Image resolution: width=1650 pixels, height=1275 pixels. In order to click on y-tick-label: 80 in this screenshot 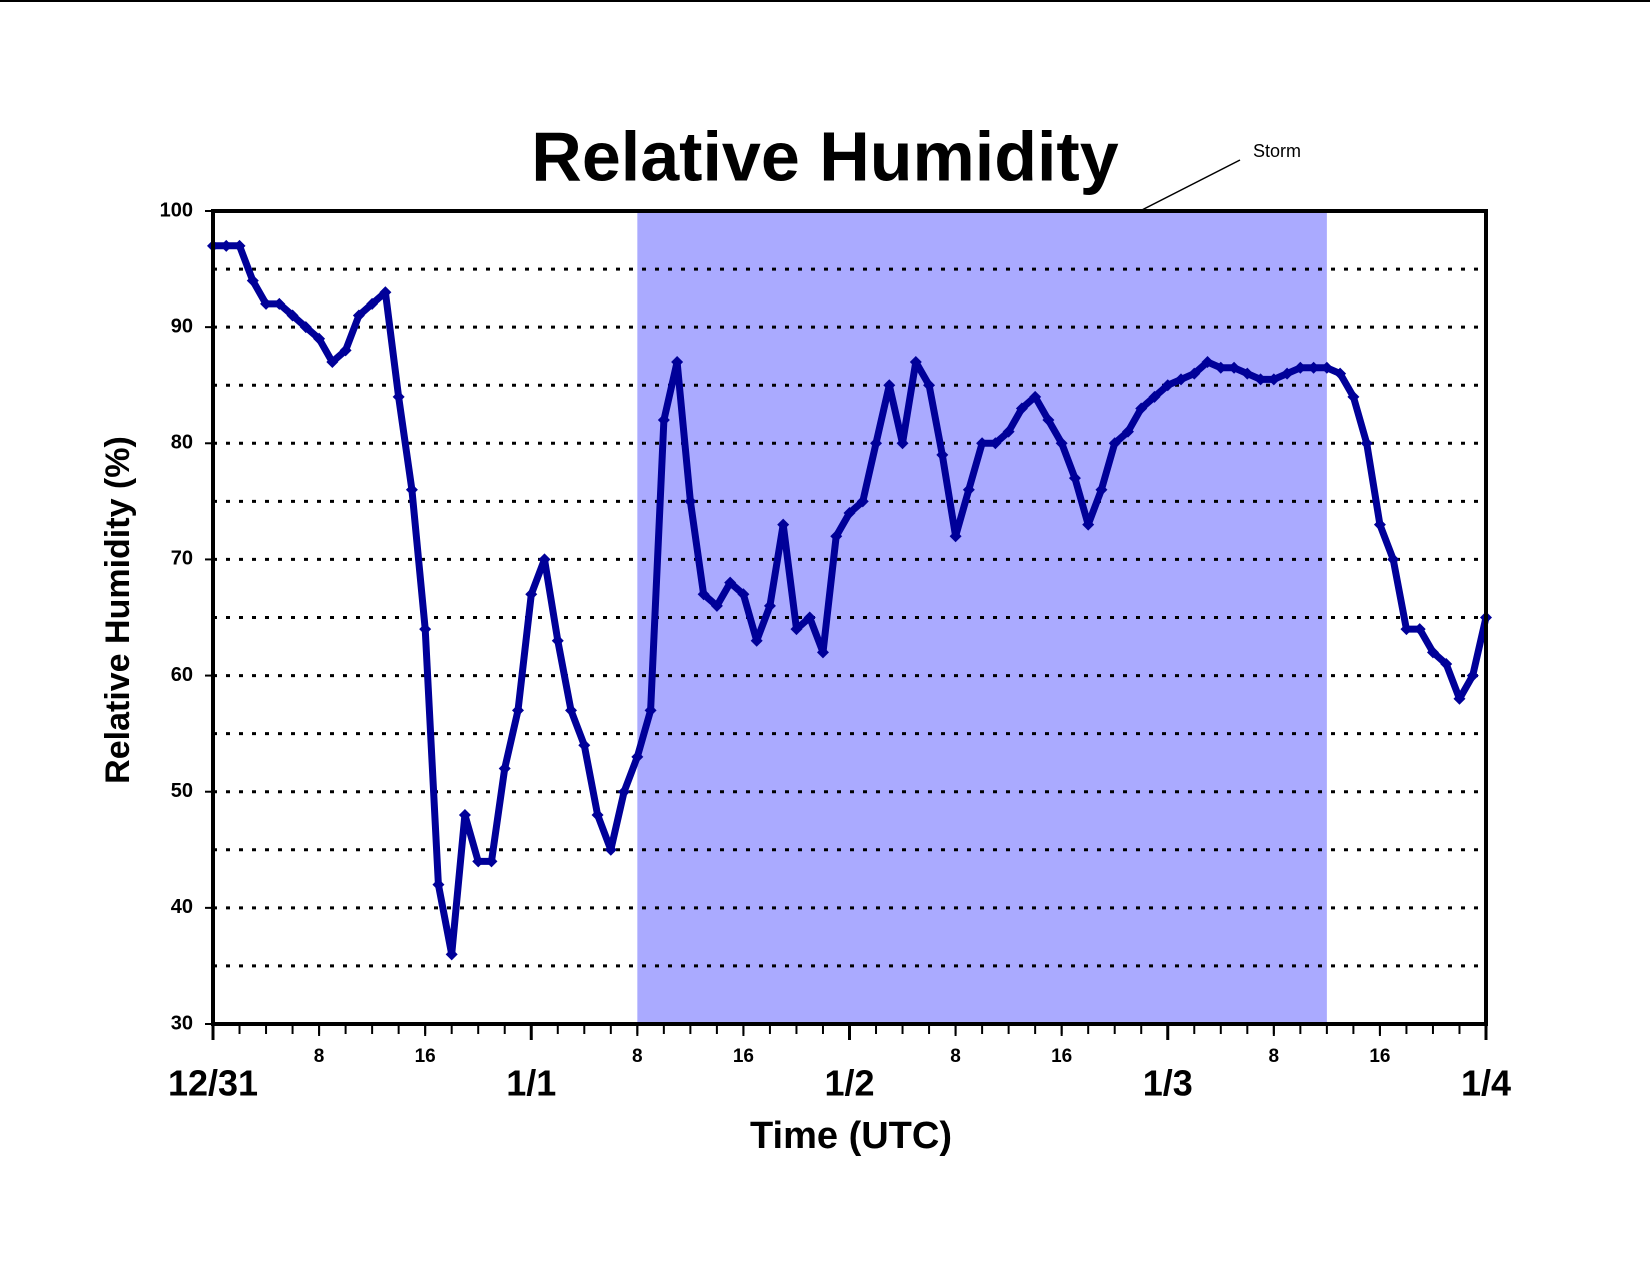, I will do `click(182, 443)`.